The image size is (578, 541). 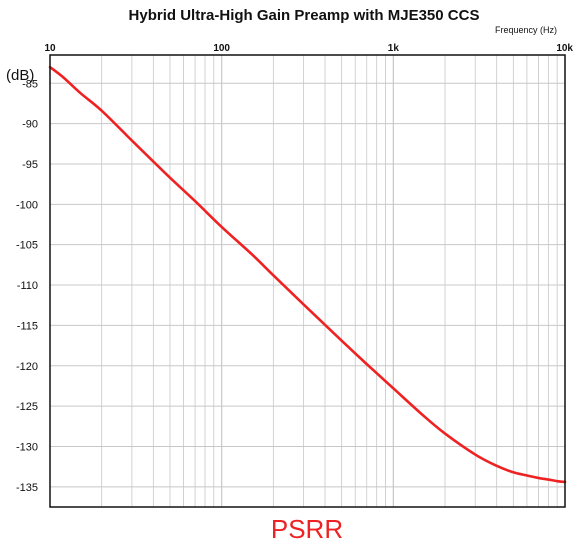 I want to click on y-axis-label: (dB), so click(x=20, y=75).